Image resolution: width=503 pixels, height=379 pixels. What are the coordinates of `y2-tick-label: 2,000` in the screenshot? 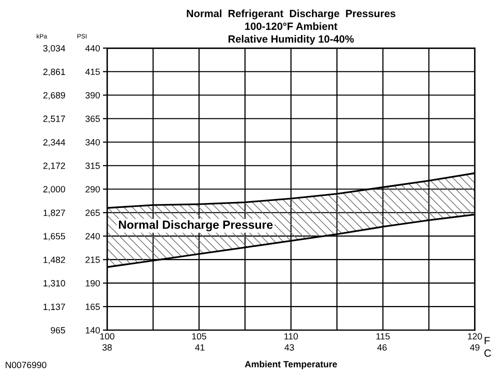 It's located at (54, 190).